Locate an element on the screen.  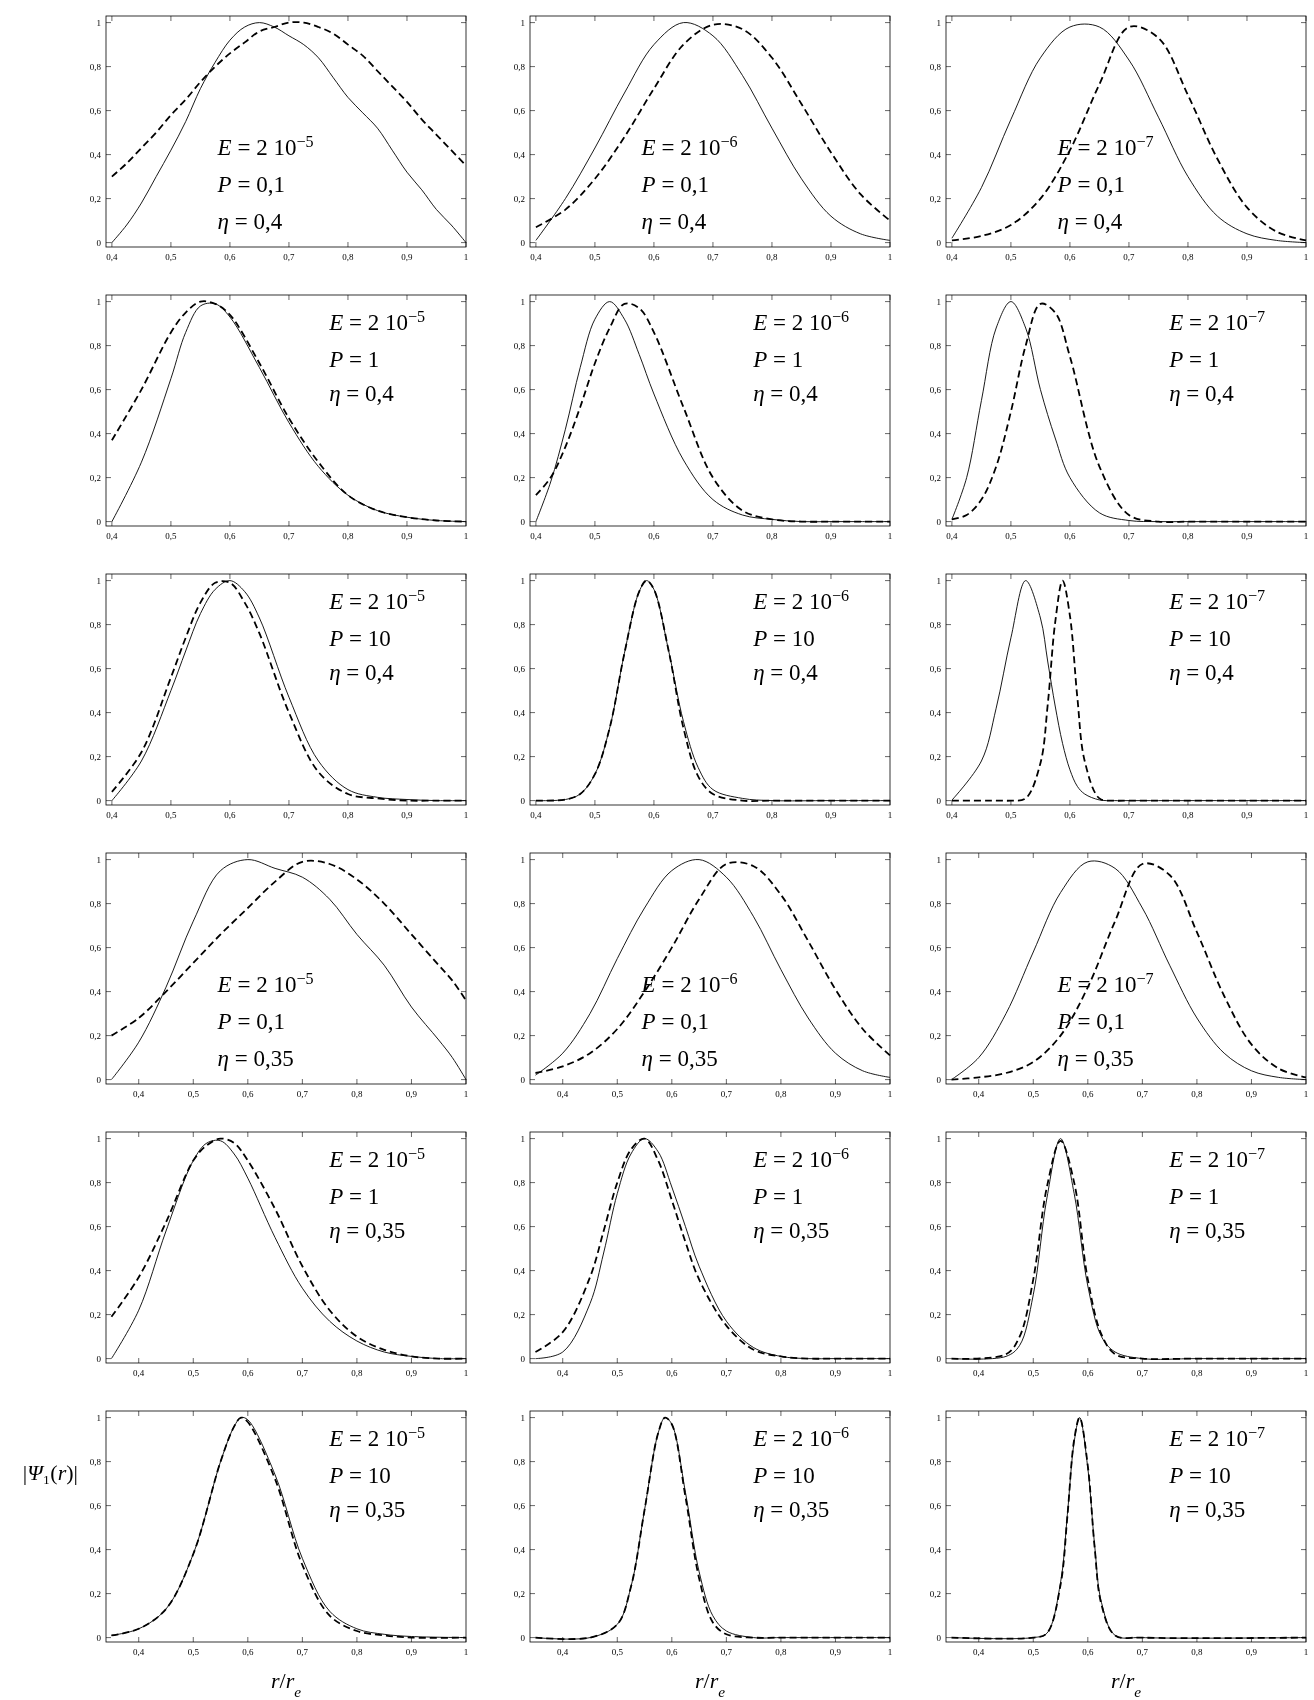
annotation: η = 0,4 is located at coordinates (674, 221).